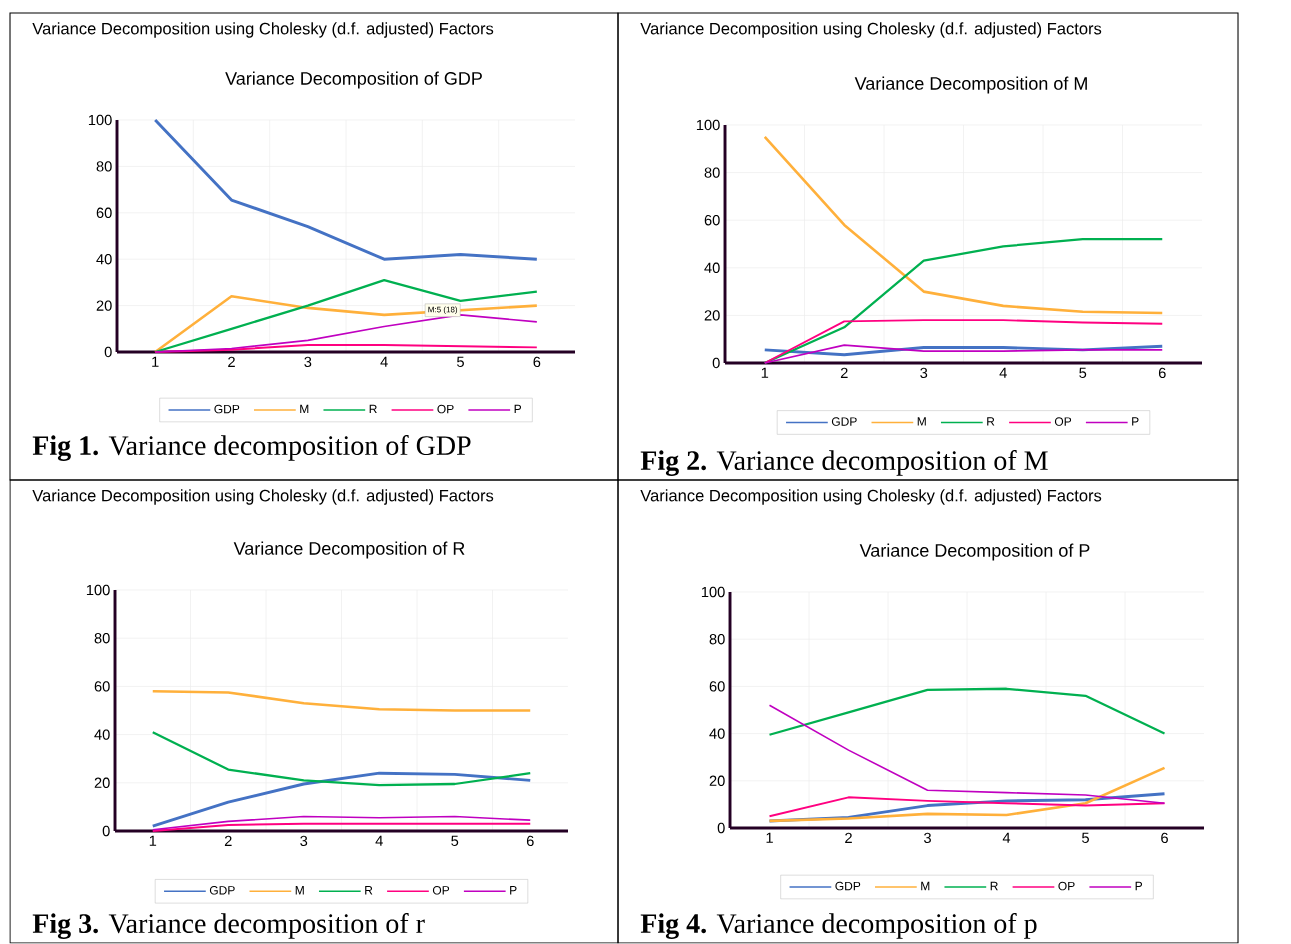 This screenshot has height=944, width=1291. I want to click on chart-subtitle: Variance Decomposition of P, so click(974, 552).